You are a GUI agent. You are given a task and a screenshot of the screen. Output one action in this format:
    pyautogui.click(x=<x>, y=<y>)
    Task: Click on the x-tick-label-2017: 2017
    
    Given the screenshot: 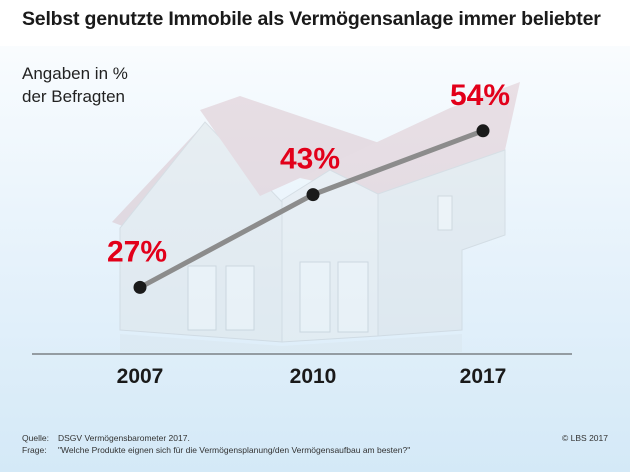 What is the action you would take?
    pyautogui.click(x=483, y=376)
    